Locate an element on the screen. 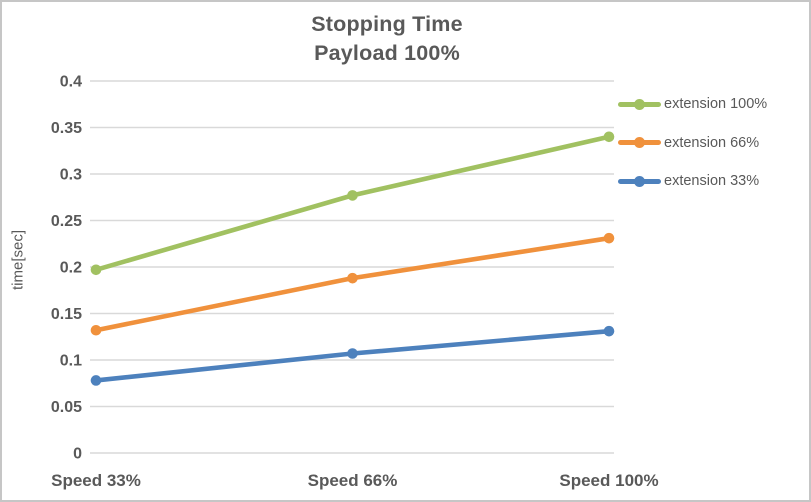 The height and width of the screenshot is (502, 811). y-tick-label: 0.3 is located at coordinates (71, 175).